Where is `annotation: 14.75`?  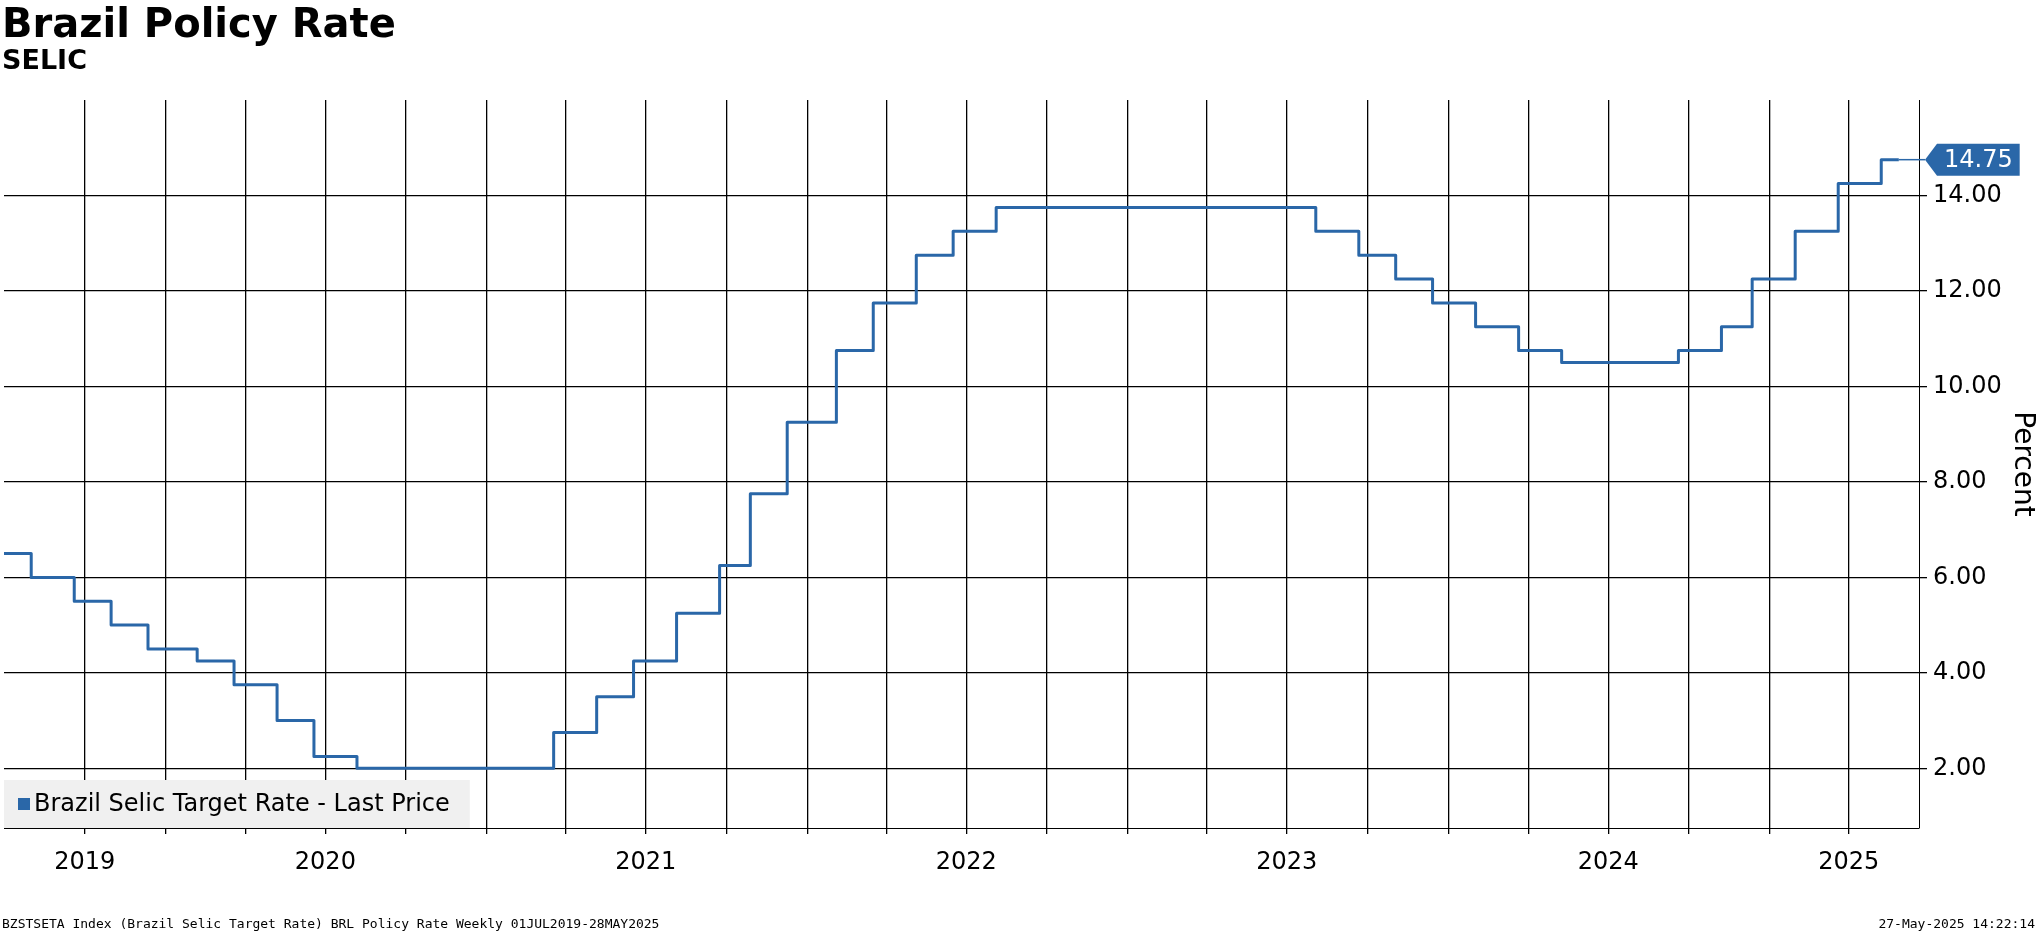 annotation: 14.75 is located at coordinates (1978, 158).